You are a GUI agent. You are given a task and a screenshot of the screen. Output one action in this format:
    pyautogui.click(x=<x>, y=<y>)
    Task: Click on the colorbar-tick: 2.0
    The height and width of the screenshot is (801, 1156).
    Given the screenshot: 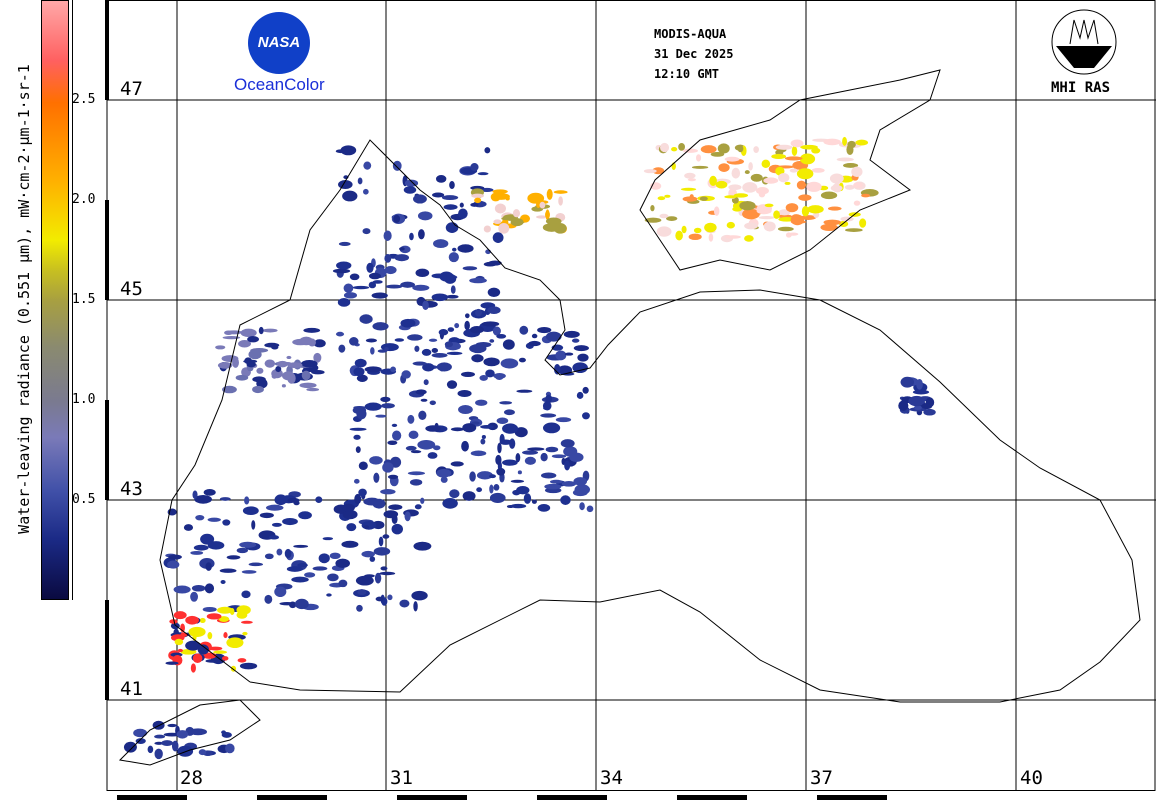 What is the action you would take?
    pyautogui.click(x=84, y=199)
    